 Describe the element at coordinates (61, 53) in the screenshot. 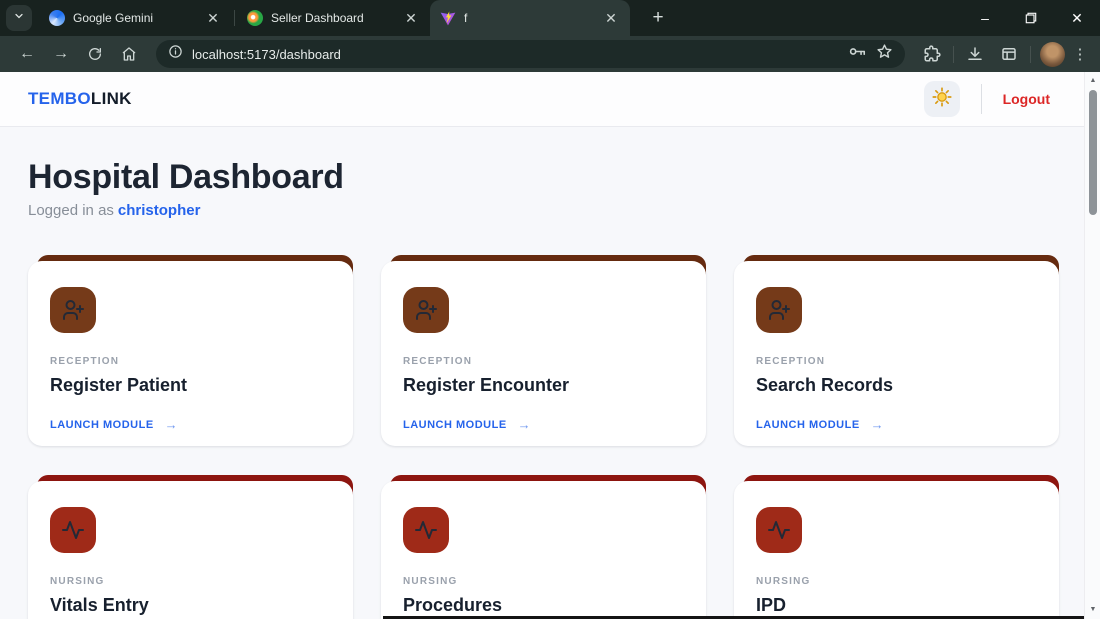

I see `forward-button: →` at that location.